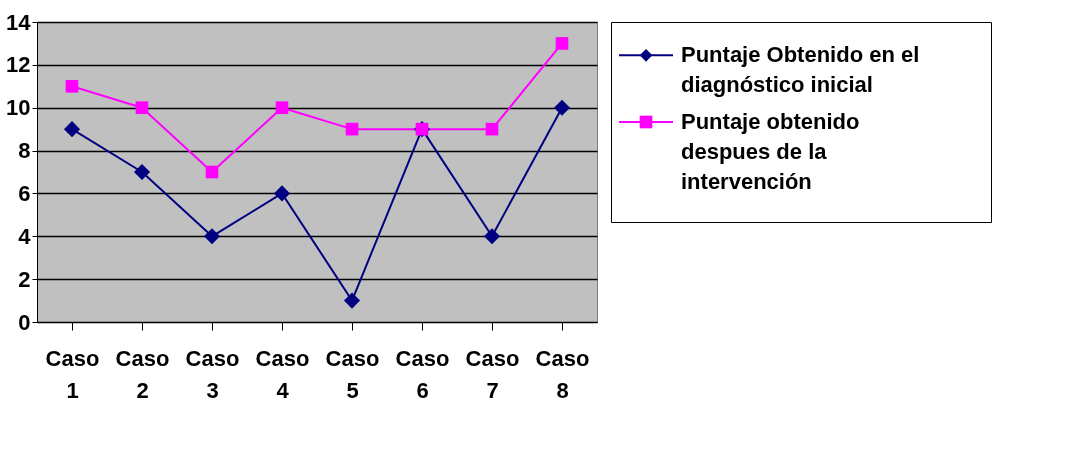 Image resolution: width=1092 pixels, height=472 pixels. Describe the element at coordinates (422, 374) in the screenshot. I see `x-tick-label: Caso 6` at that location.